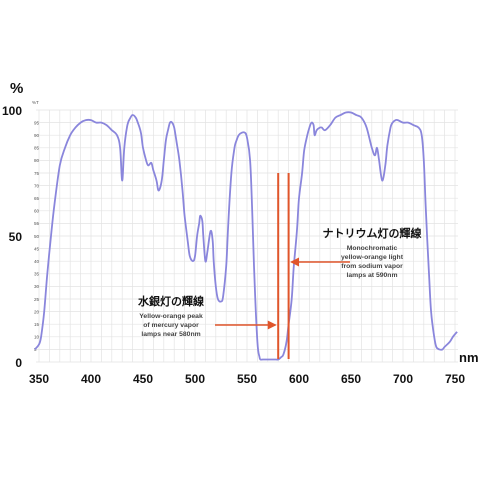 The height and width of the screenshot is (480, 480). Describe the element at coordinates (372, 266) in the screenshot. I see `sodium-label-en: from sodium vapor` at that location.